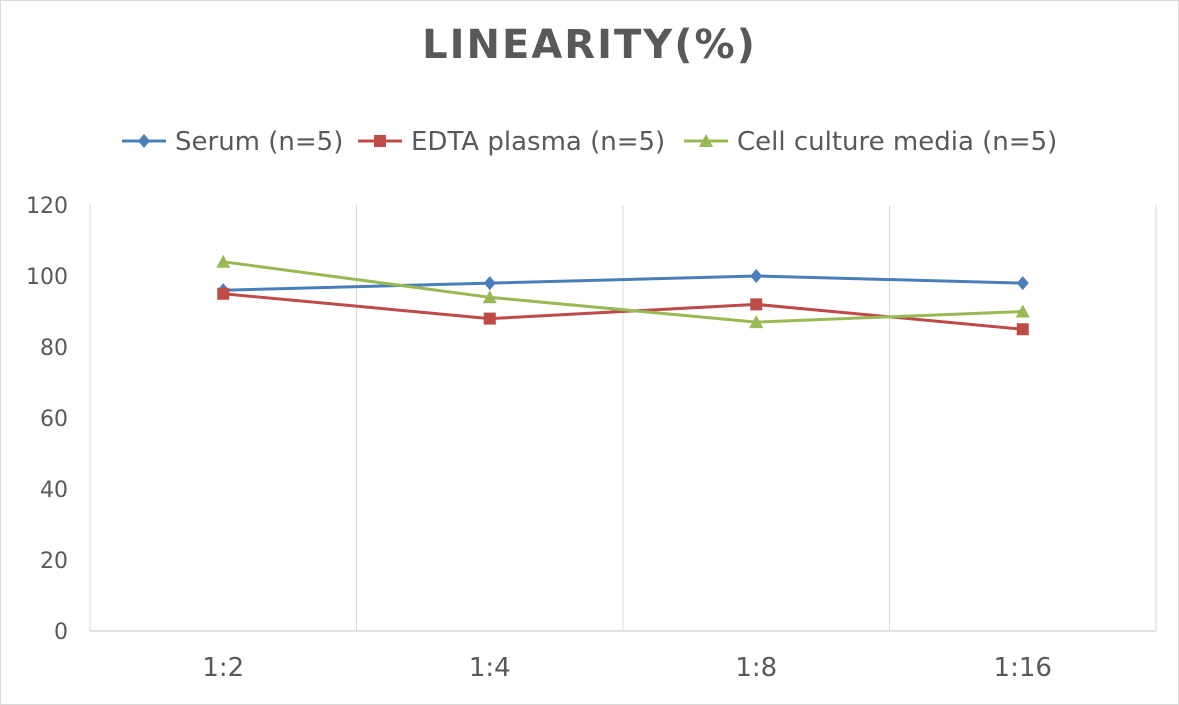 Image resolution: width=1179 pixels, height=705 pixels. I want to click on chart-title: LINEARITY(%), so click(589, 45).